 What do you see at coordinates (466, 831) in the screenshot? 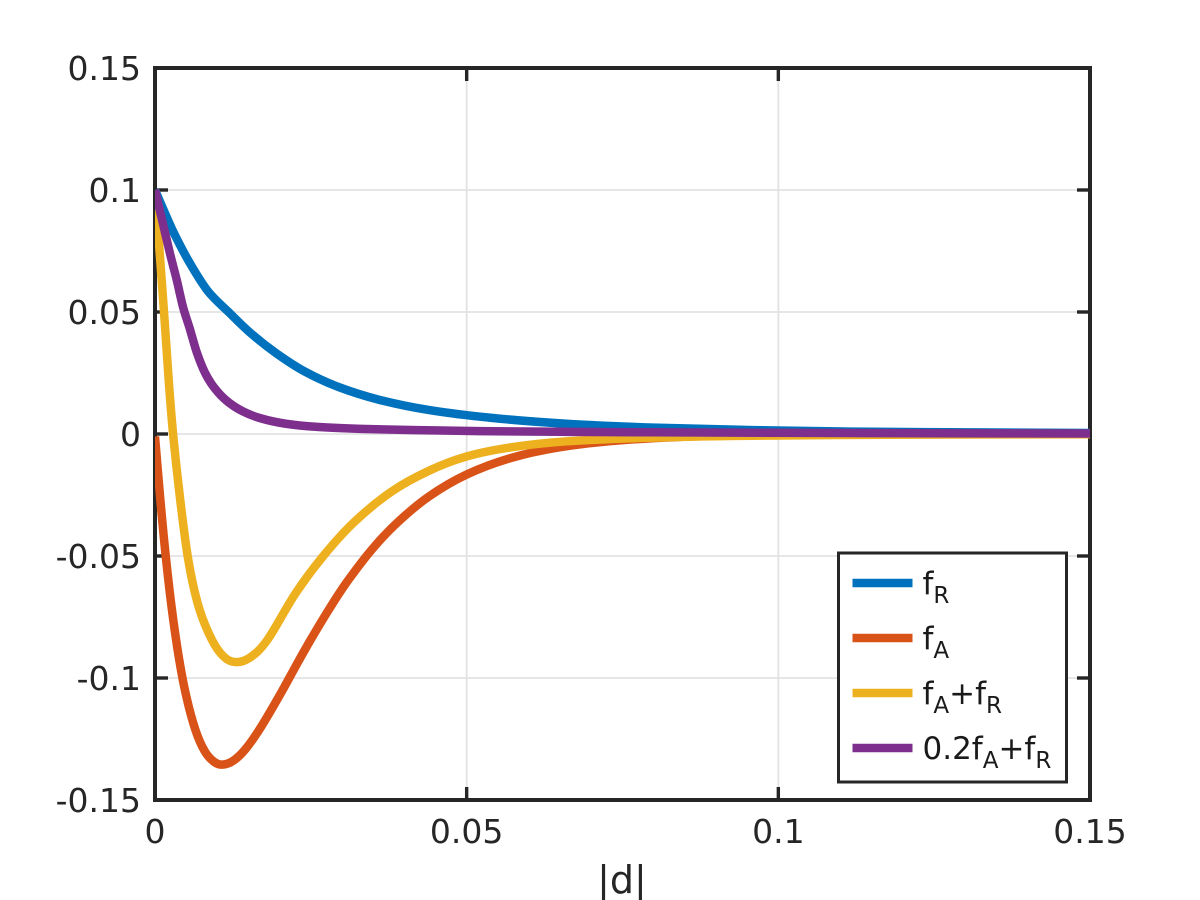
I see `x-tick-label-0.05: 0.05` at bounding box center [466, 831].